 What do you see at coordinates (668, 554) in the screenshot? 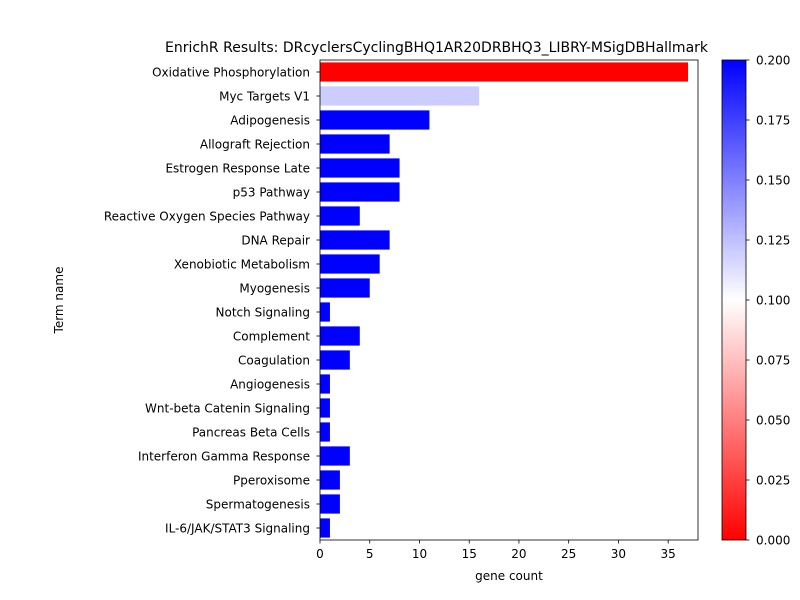
I see `x-tick-label: 35` at bounding box center [668, 554].